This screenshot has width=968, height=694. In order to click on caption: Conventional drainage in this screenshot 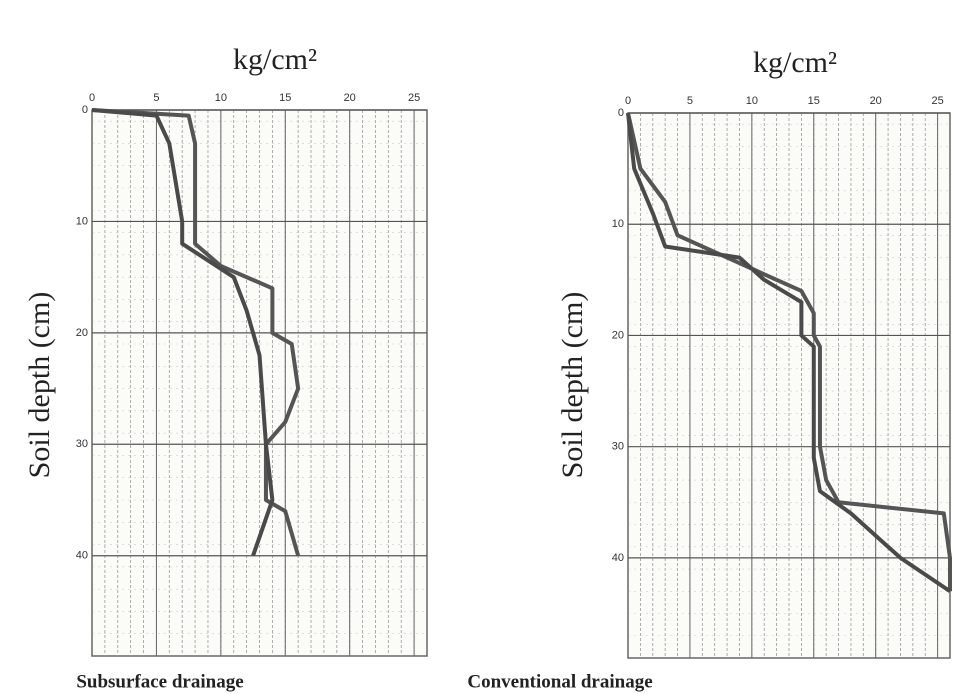, I will do `click(559, 681)`.